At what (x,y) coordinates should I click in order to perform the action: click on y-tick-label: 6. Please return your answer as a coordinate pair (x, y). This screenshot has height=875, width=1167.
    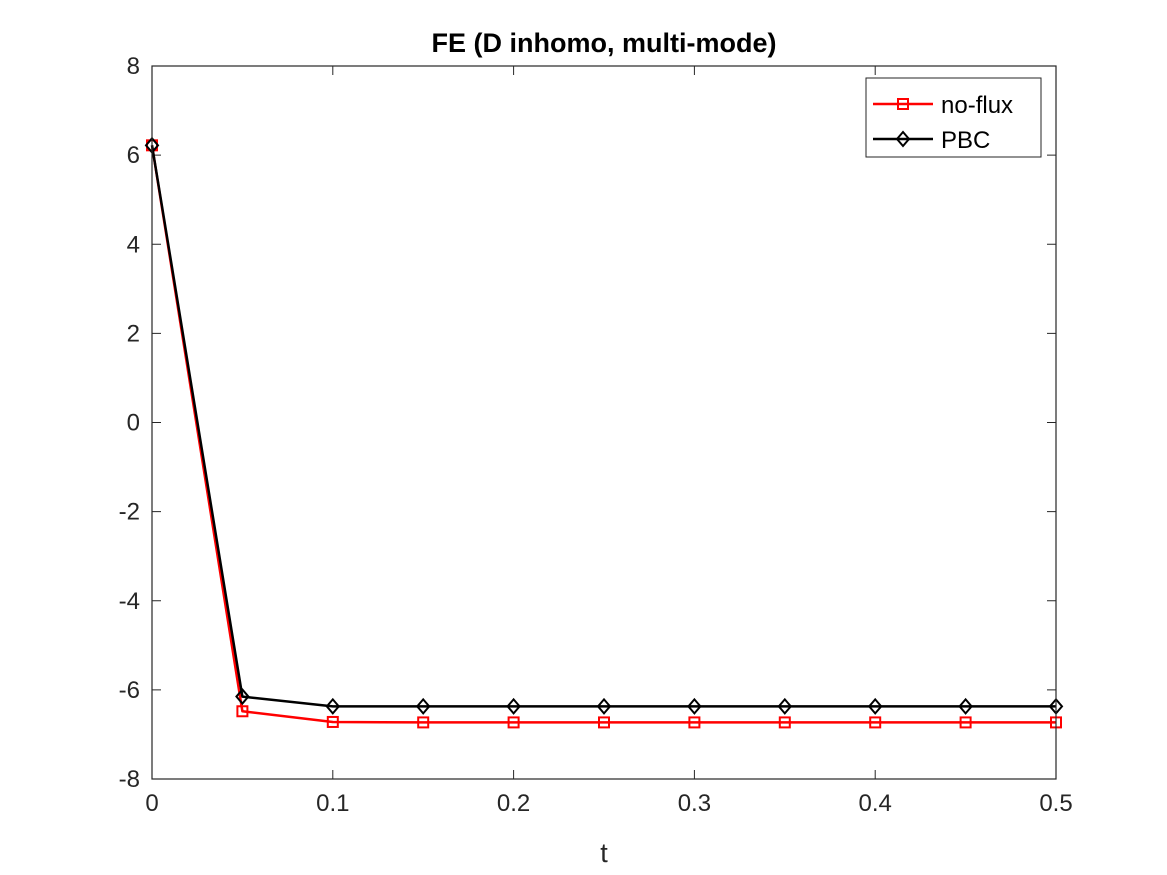
    Looking at the image, I should click on (133, 155).